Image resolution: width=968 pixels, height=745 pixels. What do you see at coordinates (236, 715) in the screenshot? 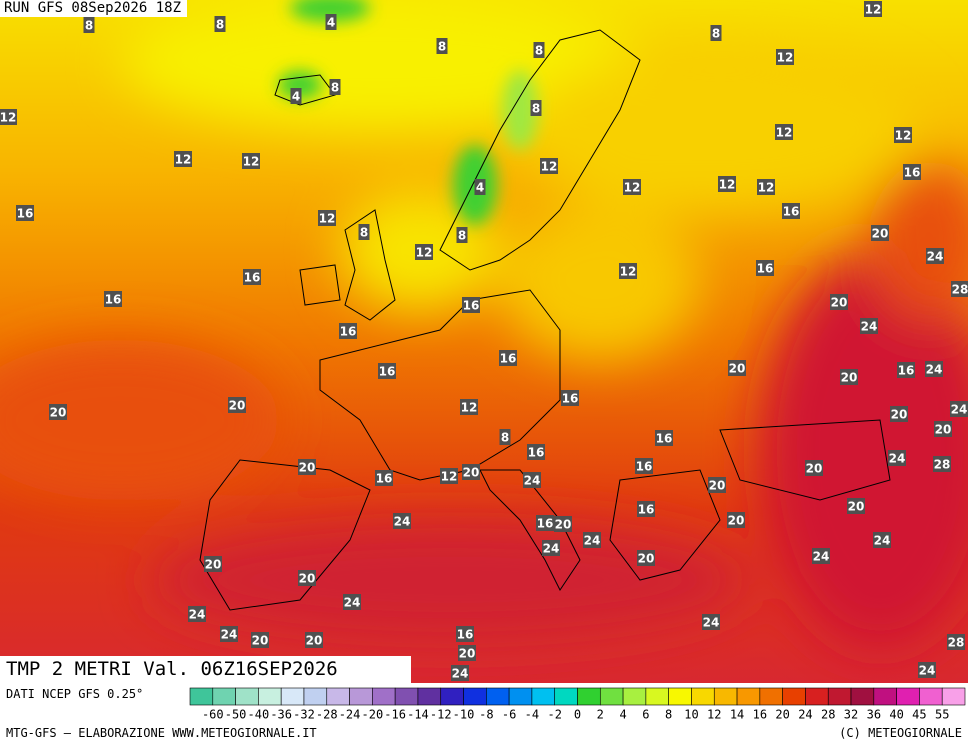
I see `legend-label: -50` at bounding box center [236, 715].